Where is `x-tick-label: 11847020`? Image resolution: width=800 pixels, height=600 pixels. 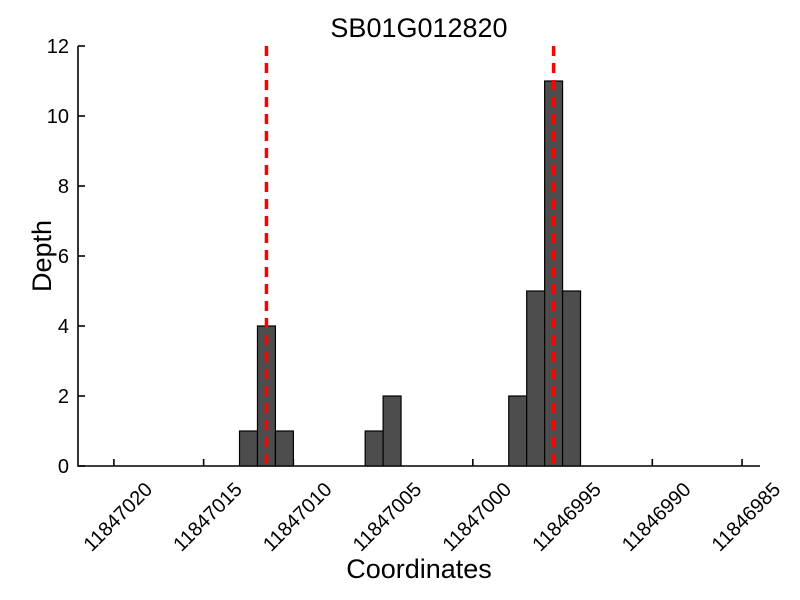 x-tick-label: 11847020 is located at coordinates (118, 517).